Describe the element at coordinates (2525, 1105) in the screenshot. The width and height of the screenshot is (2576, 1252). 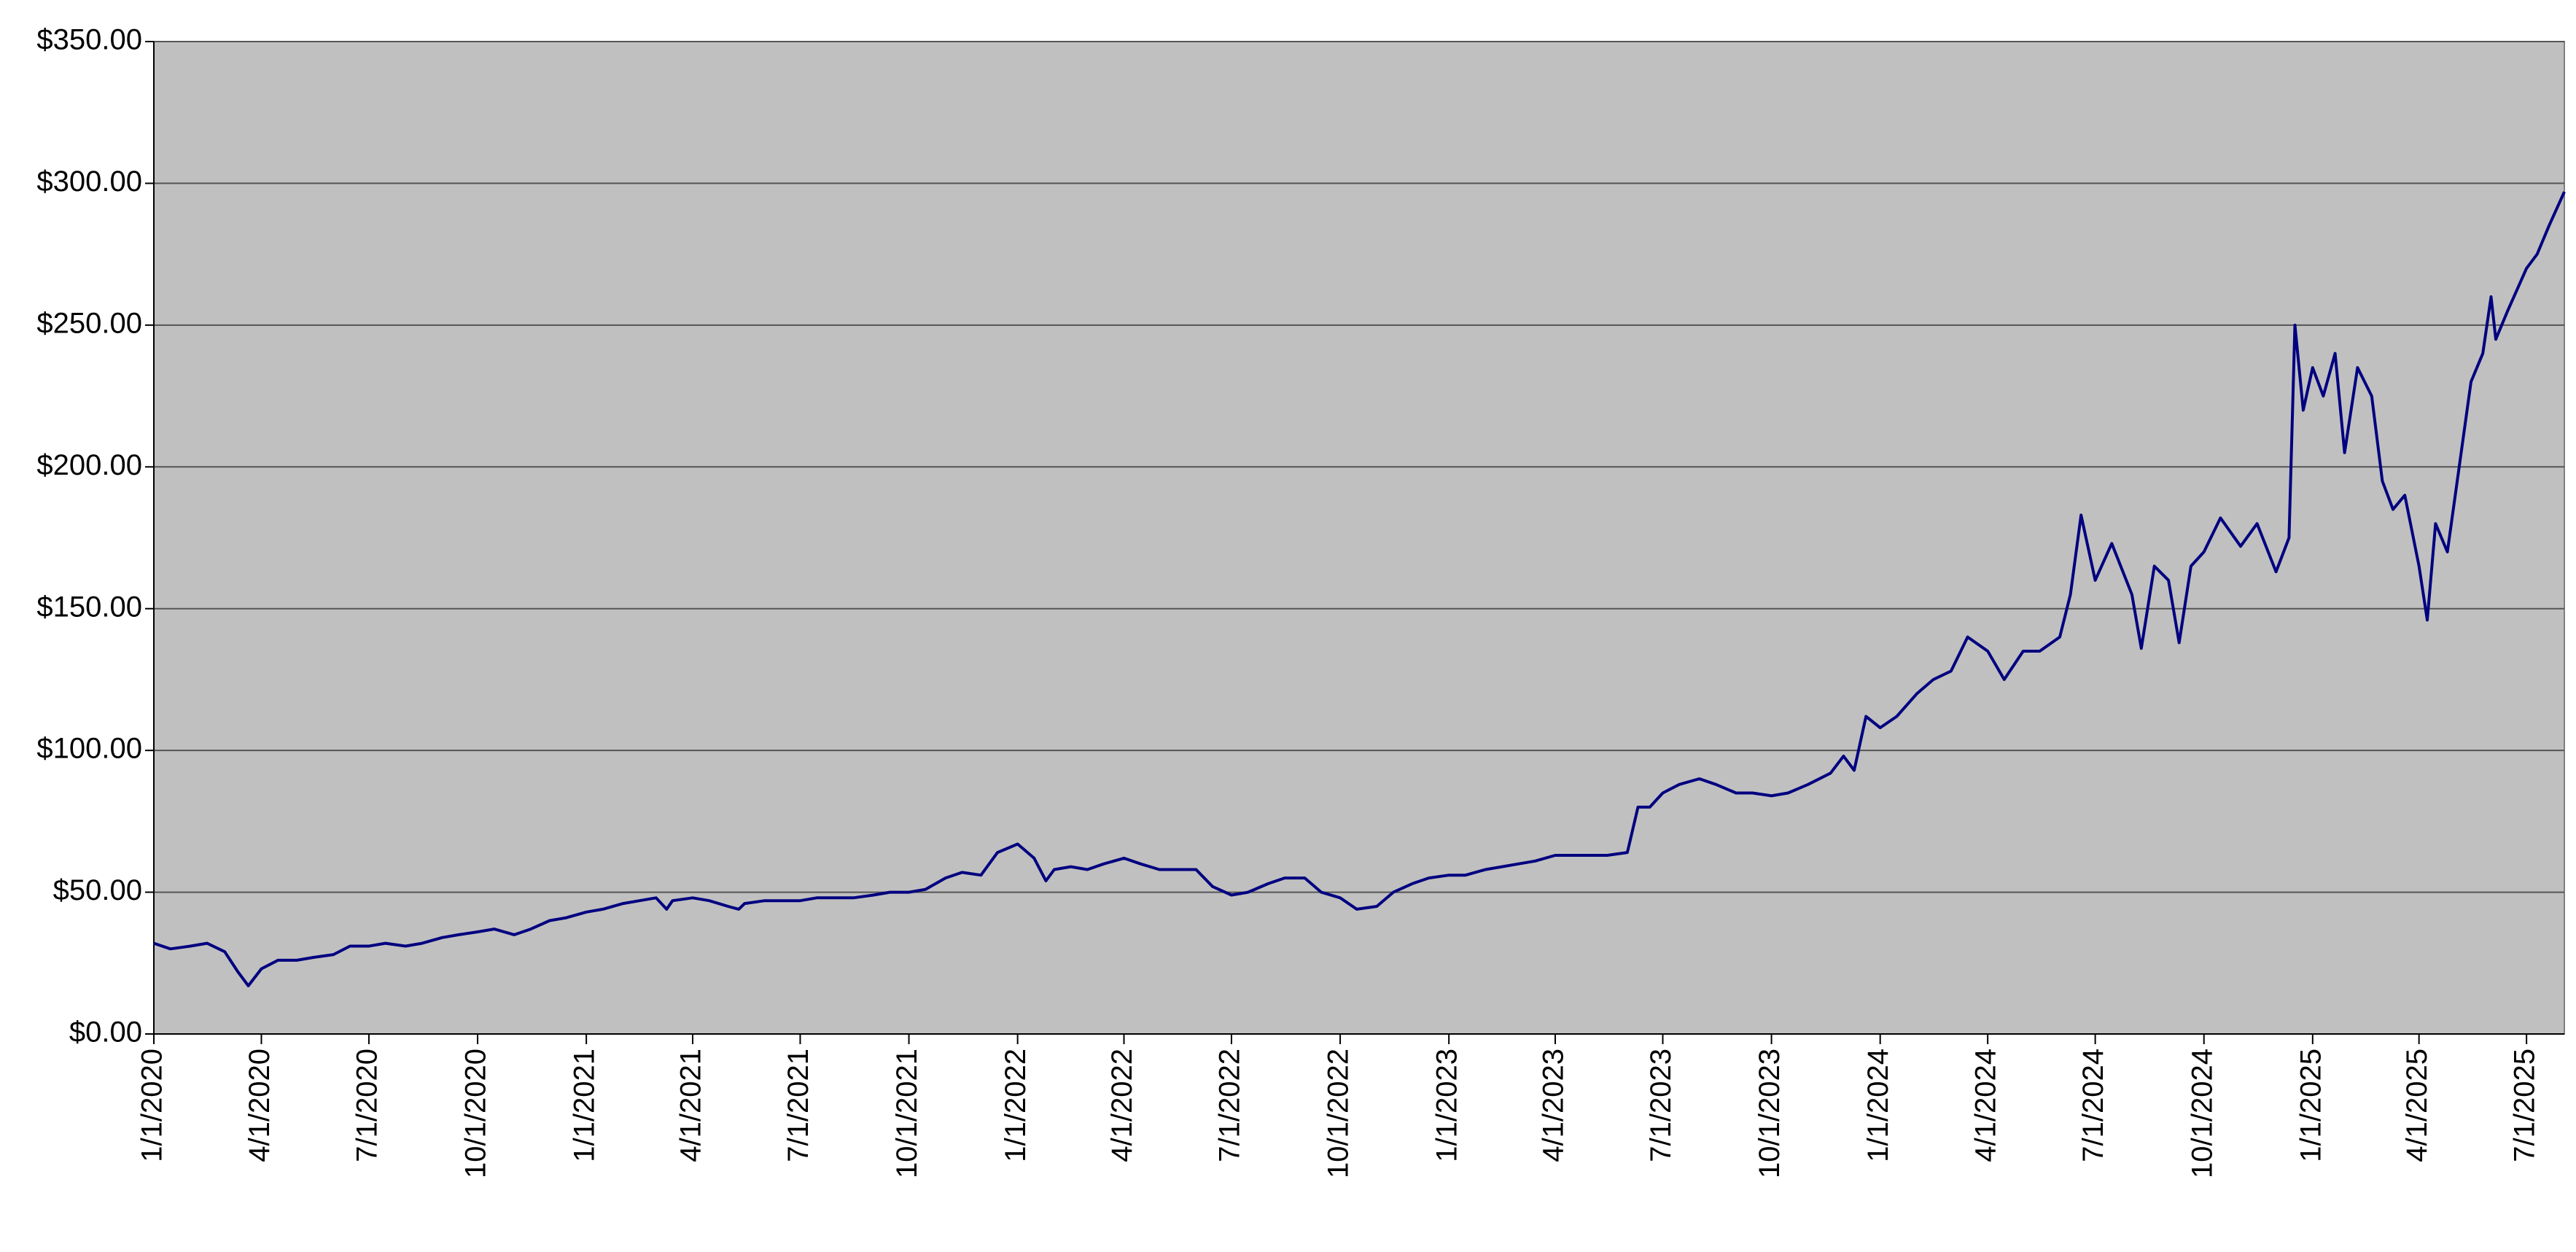
I see `x-tick-label: 7/1/2025` at that location.